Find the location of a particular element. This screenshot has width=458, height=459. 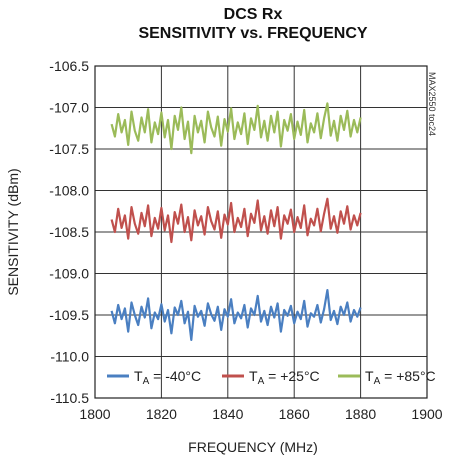

y-tick-label: -108.5 is located at coordinates (69, 232).